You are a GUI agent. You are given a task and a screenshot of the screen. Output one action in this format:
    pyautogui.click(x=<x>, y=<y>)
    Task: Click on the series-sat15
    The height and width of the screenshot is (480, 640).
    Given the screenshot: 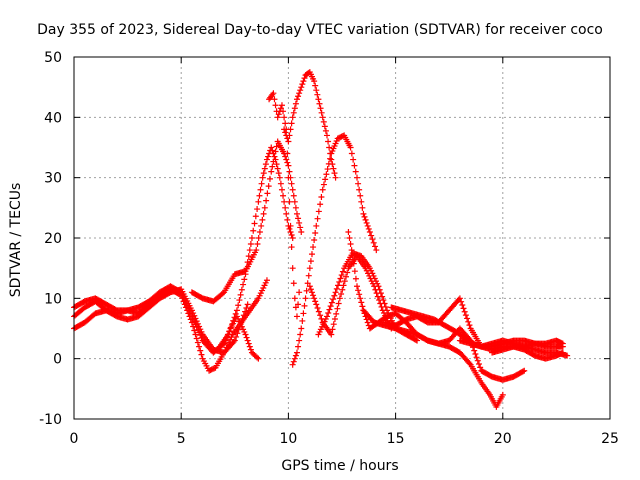 What is the action you would take?
    pyautogui.click(x=511, y=343)
    